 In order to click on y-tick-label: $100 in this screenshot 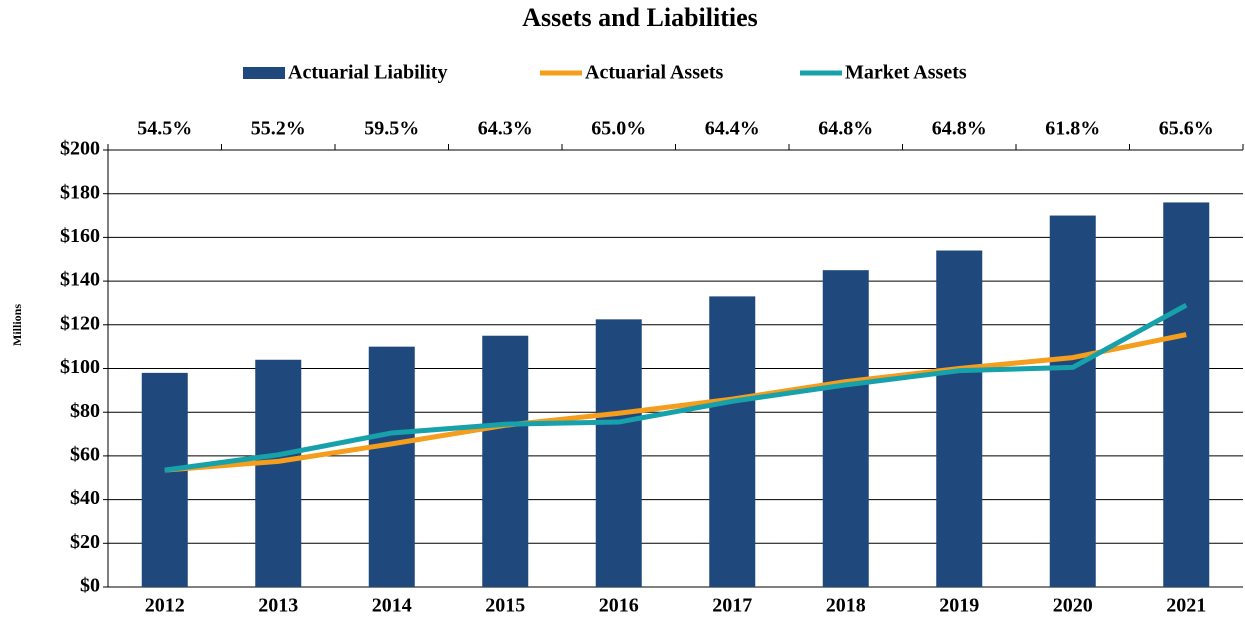, I will do `click(80, 367)`.